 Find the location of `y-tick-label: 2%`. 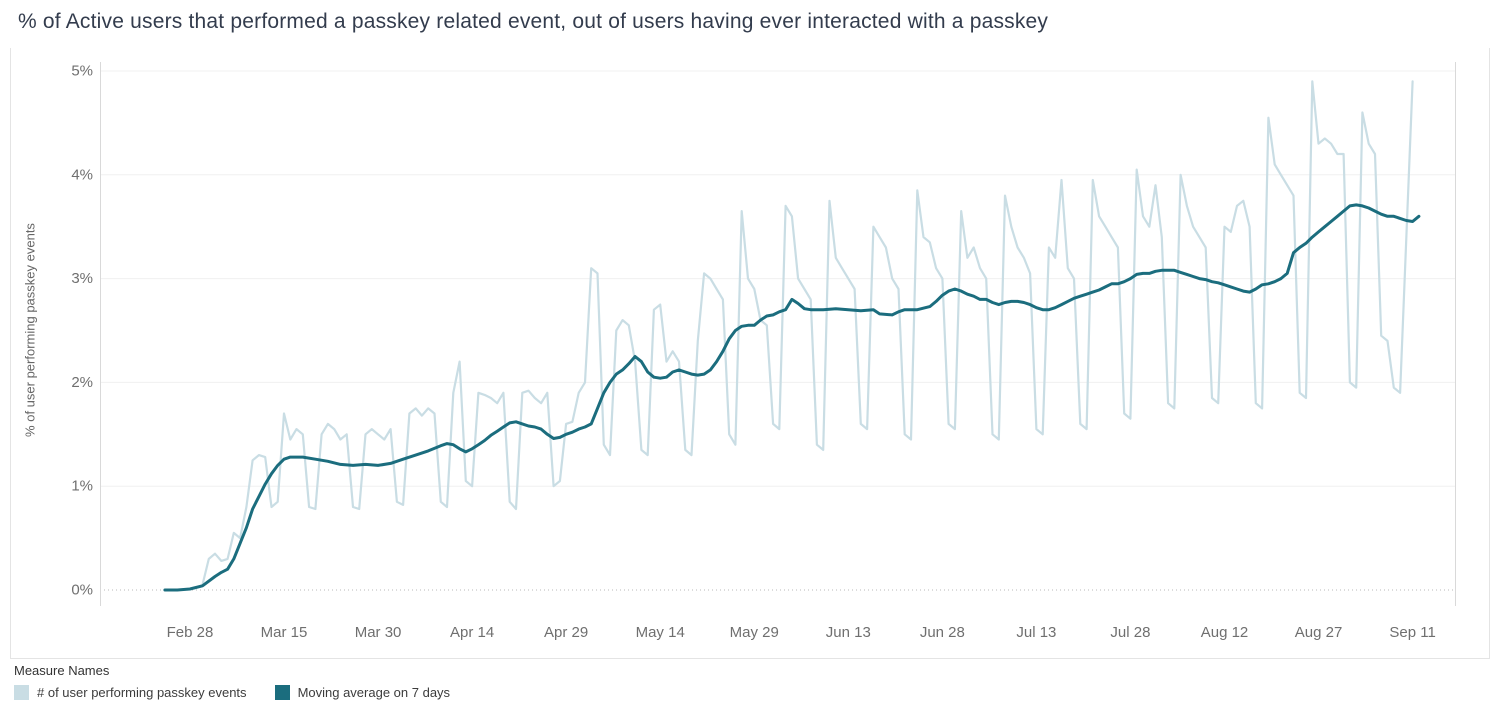

y-tick-label: 2% is located at coordinates (82, 382).